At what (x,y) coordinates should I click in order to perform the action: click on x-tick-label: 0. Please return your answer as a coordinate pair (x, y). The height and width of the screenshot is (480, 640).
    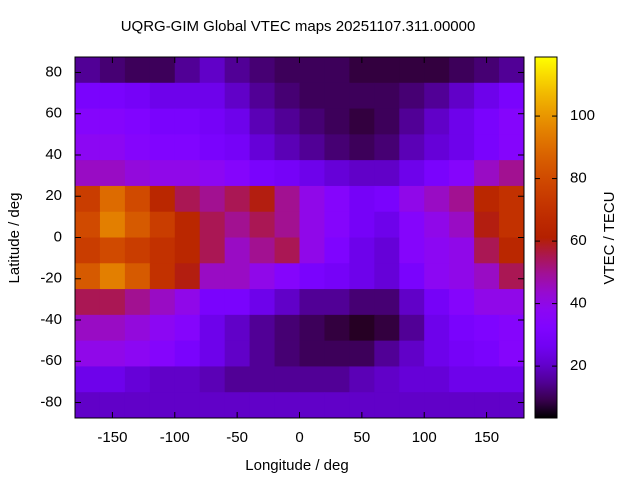
    Looking at the image, I should click on (299, 437).